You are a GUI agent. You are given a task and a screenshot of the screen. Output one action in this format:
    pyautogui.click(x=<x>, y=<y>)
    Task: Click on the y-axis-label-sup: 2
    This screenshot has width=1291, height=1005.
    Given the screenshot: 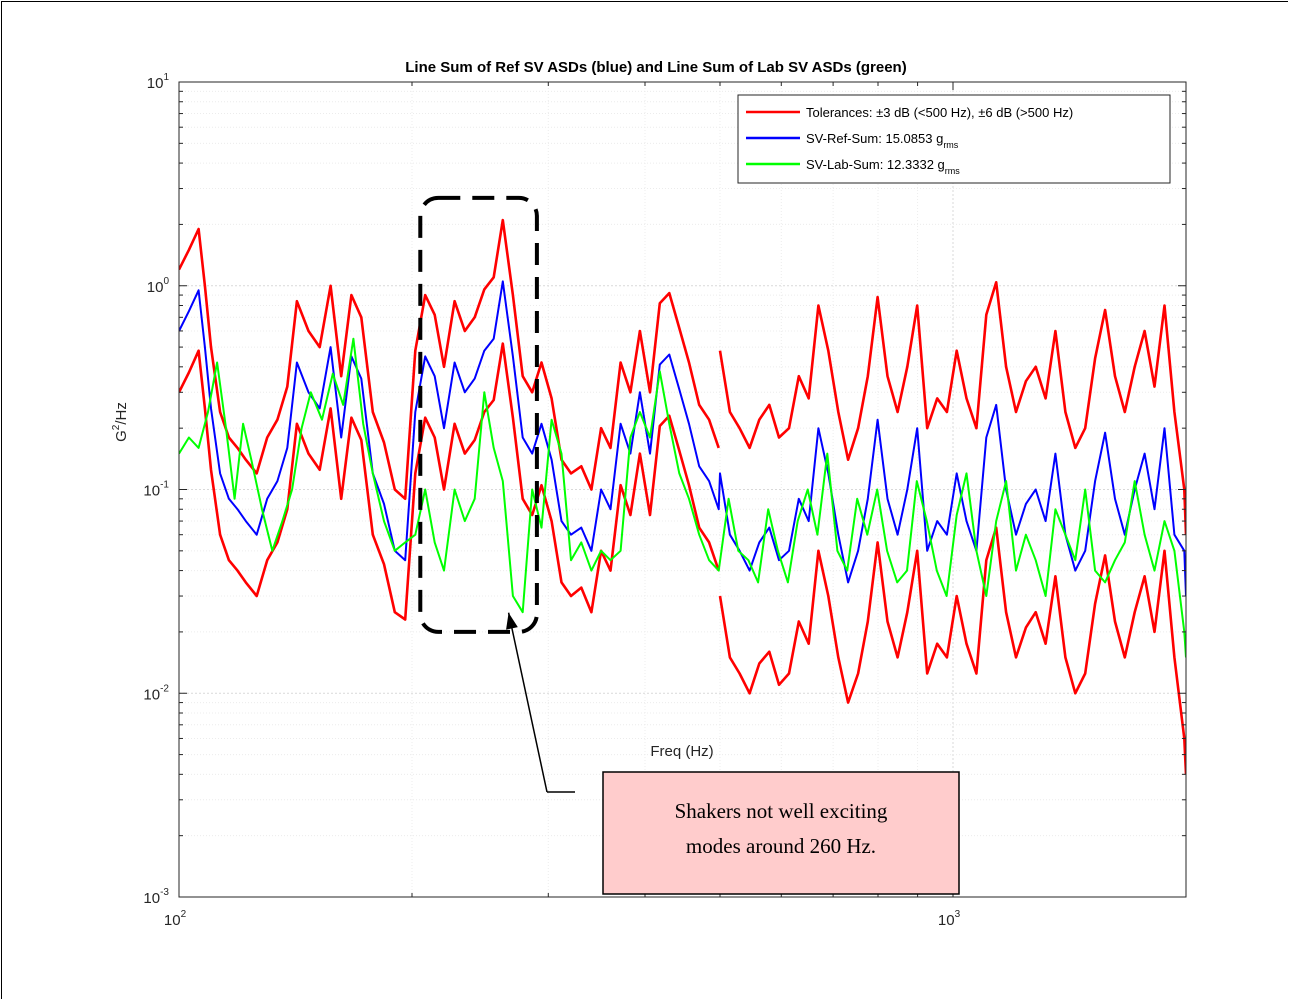 What is the action you would take?
    pyautogui.click(x=116, y=427)
    